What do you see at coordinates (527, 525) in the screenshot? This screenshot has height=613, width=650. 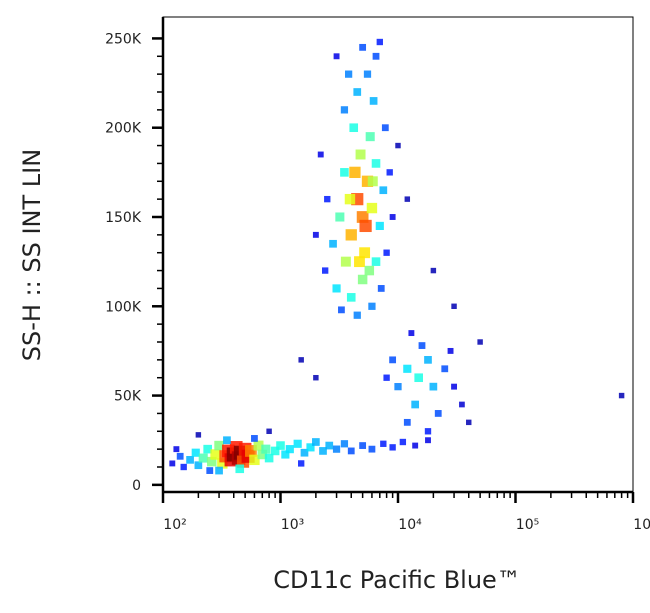 I see `x-tick-label: 10⁵` at bounding box center [527, 525].